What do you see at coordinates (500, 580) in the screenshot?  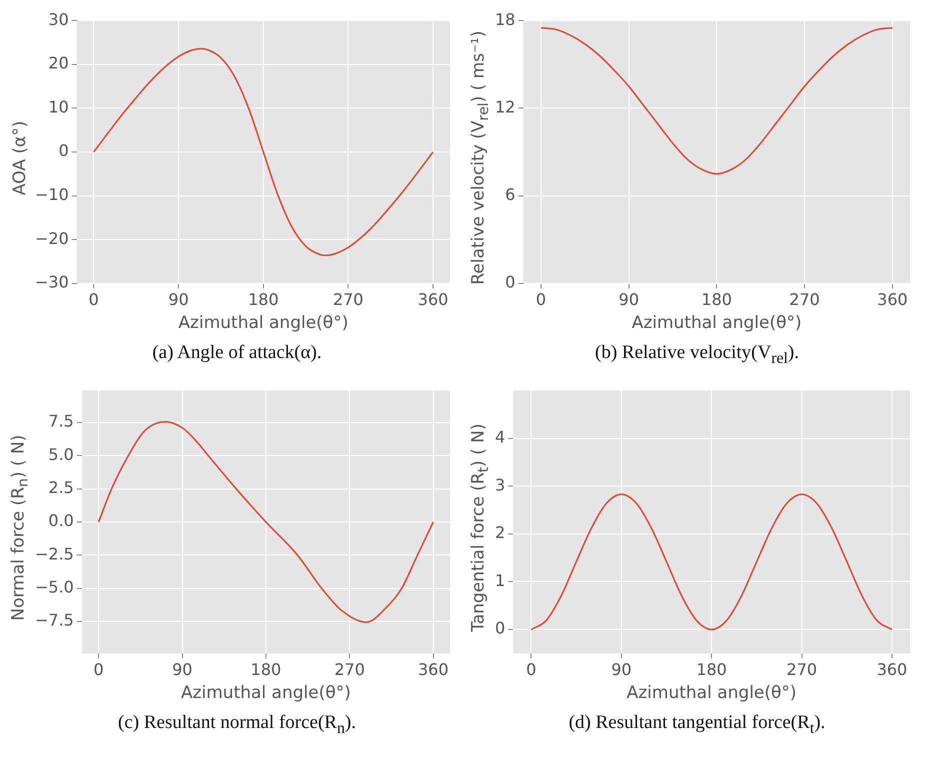 I see `y-tick-label: 1` at bounding box center [500, 580].